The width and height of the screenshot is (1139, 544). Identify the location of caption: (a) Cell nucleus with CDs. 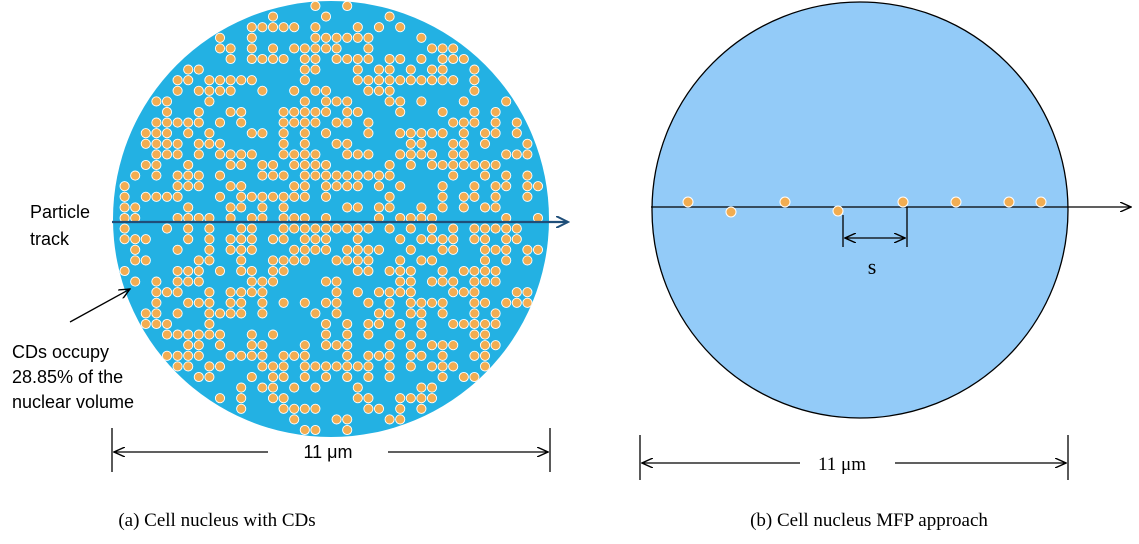
(216, 520).